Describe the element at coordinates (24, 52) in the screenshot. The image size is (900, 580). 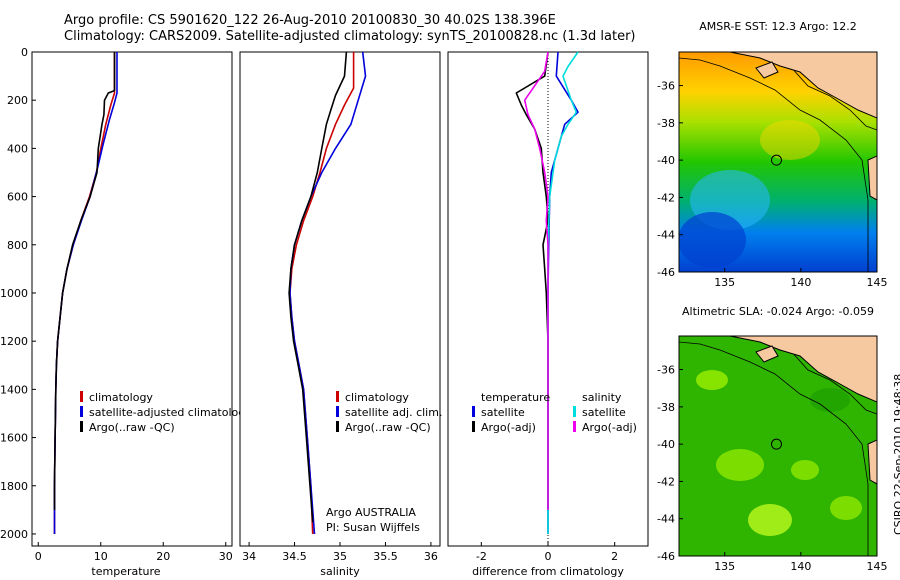
I see `y-tick-label: 0` at that location.